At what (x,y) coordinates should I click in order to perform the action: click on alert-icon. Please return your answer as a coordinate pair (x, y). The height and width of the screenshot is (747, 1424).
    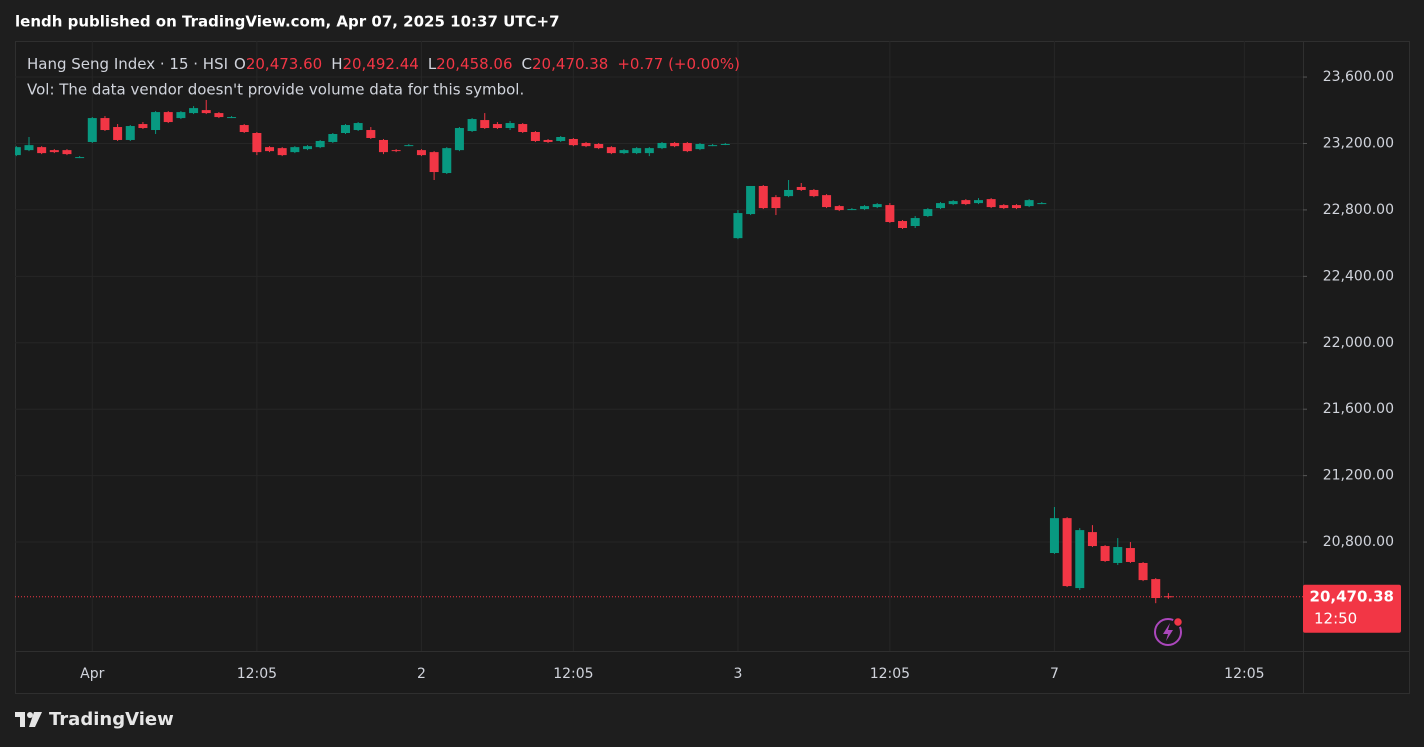
    Looking at the image, I should click on (1169, 631).